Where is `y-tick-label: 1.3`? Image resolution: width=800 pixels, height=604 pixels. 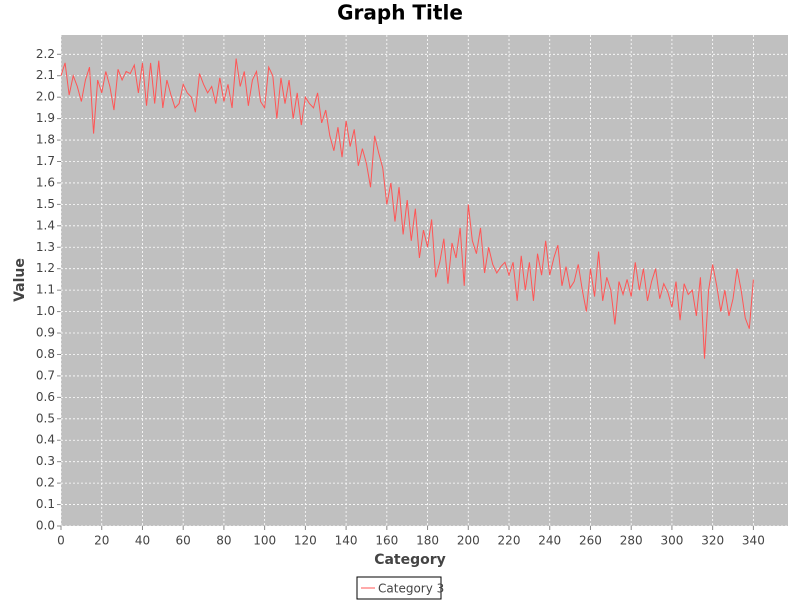 y-tick-label: 1.3 is located at coordinates (45, 247).